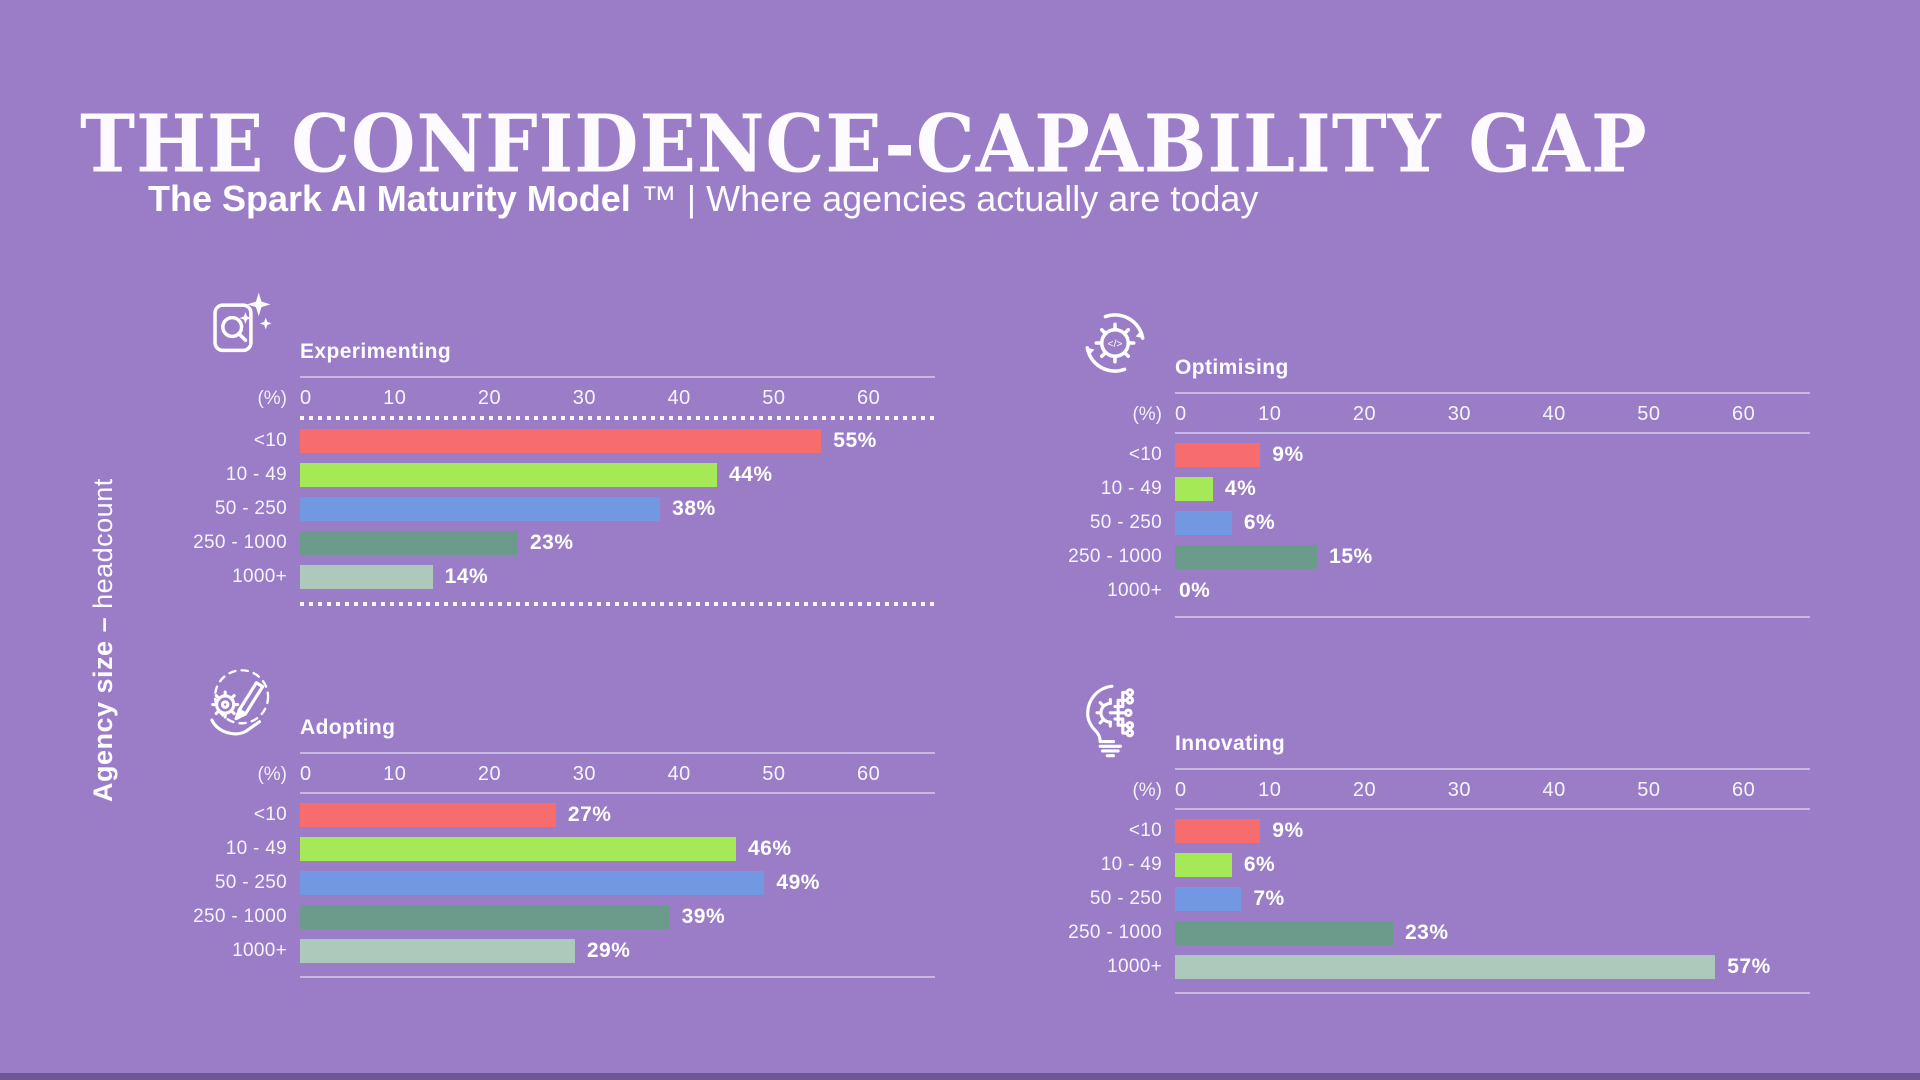 The image size is (1920, 1080). I want to click on bar-row: 10 - 49 46%, so click(557, 849).